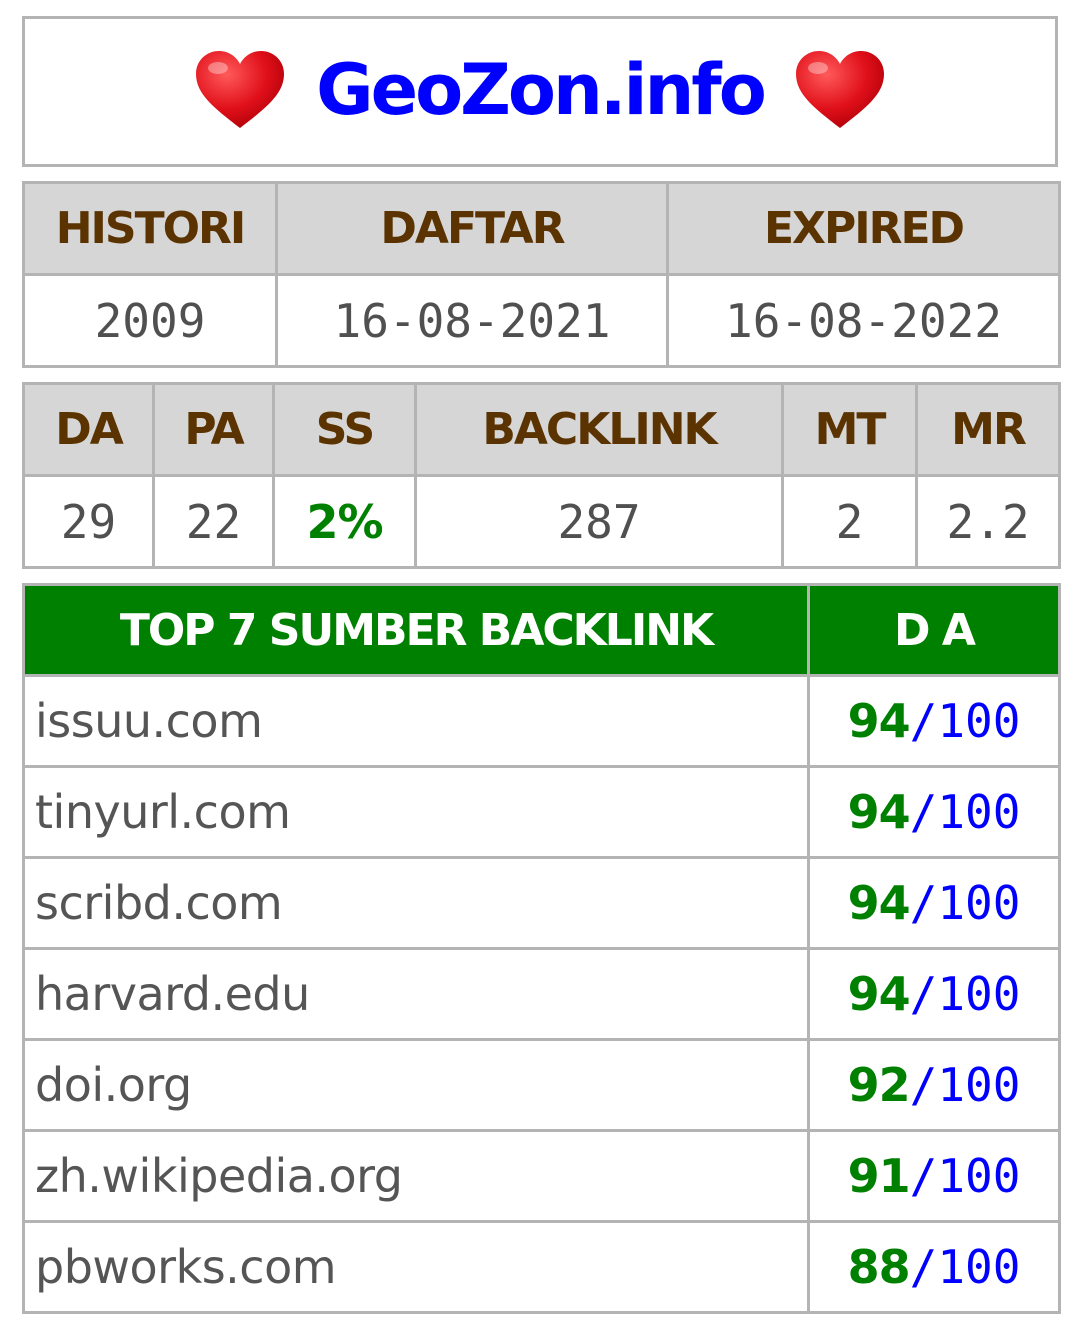 Image resolution: width=1080 pixels, height=1342 pixels. I want to click on backlink-domain: doi.org, so click(416, 1085).